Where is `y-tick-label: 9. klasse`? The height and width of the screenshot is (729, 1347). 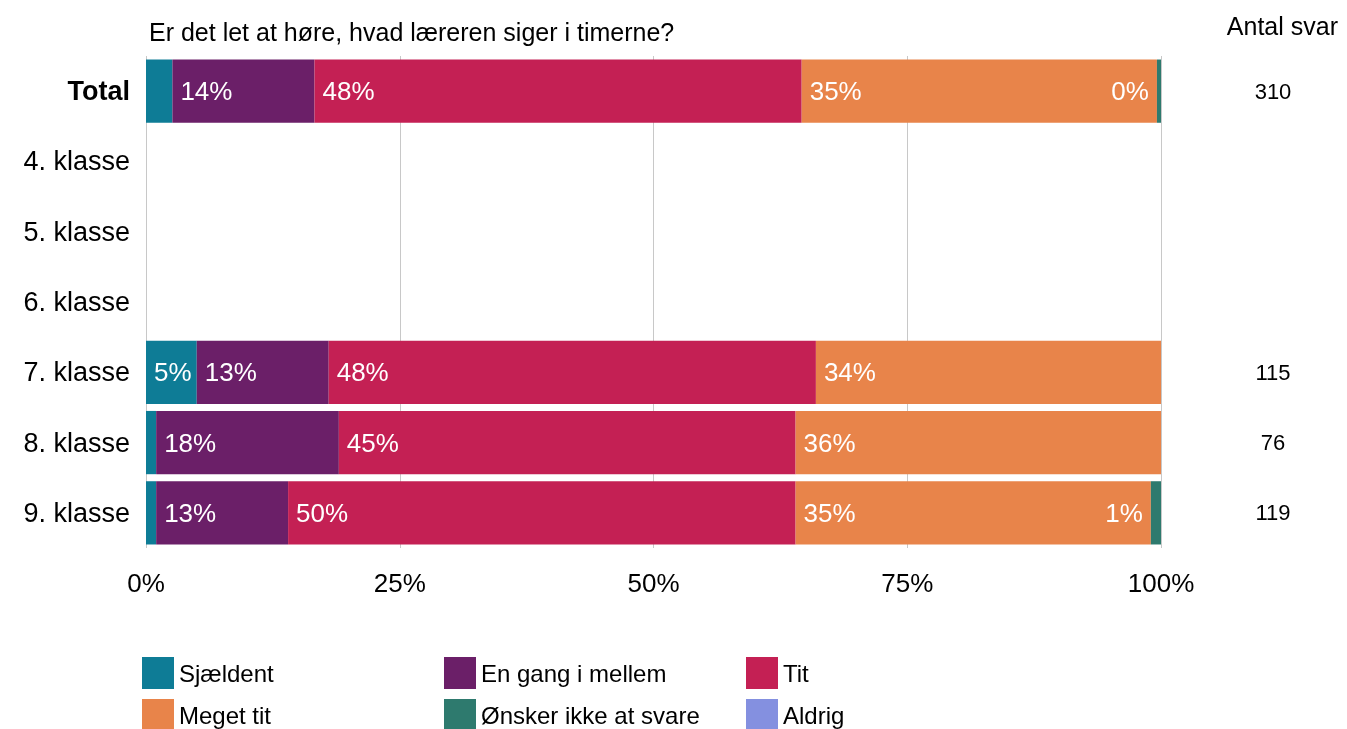
y-tick-label: 9. klasse is located at coordinates (76, 512).